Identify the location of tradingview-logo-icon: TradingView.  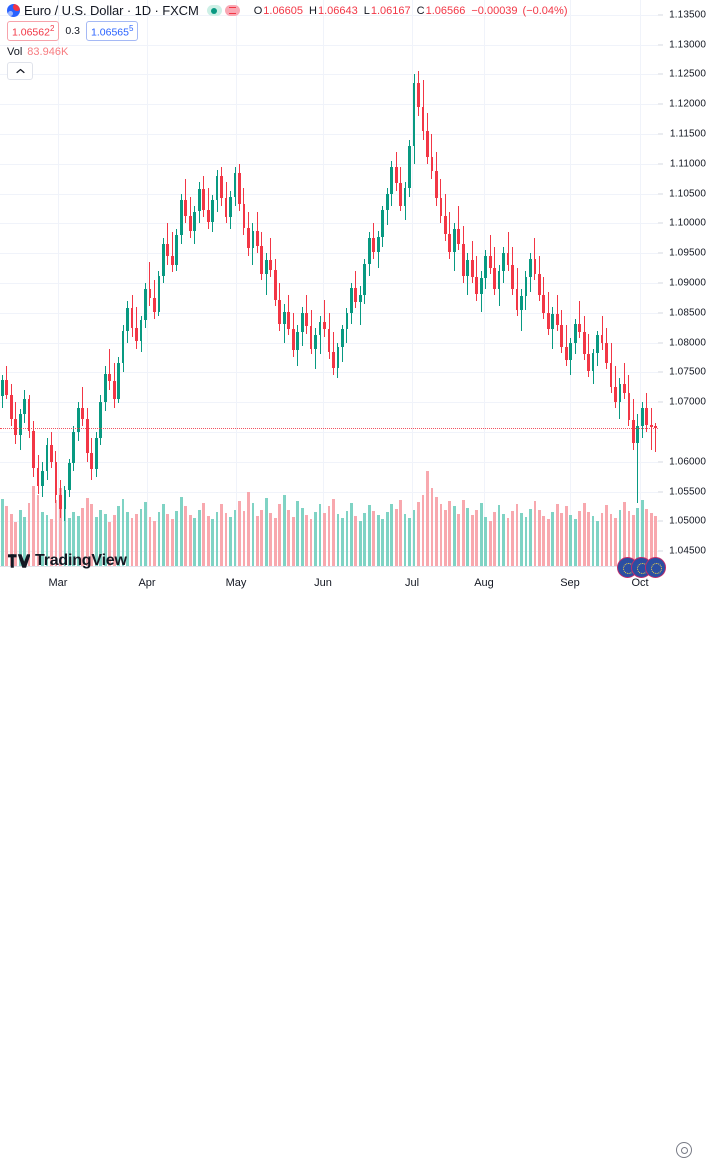
(67, 561).